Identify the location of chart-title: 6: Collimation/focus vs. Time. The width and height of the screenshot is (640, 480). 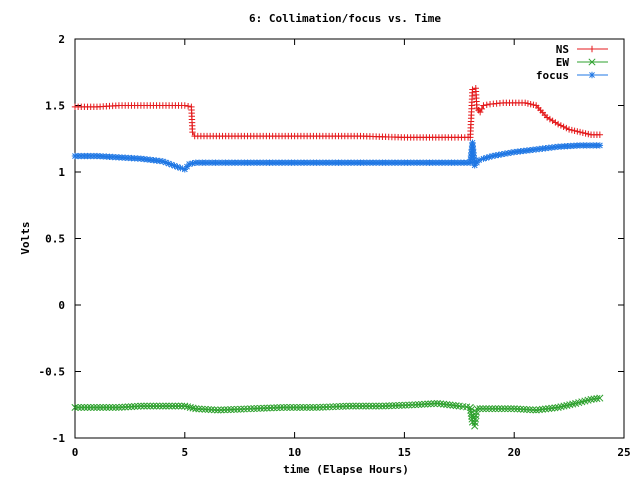
(345, 18).